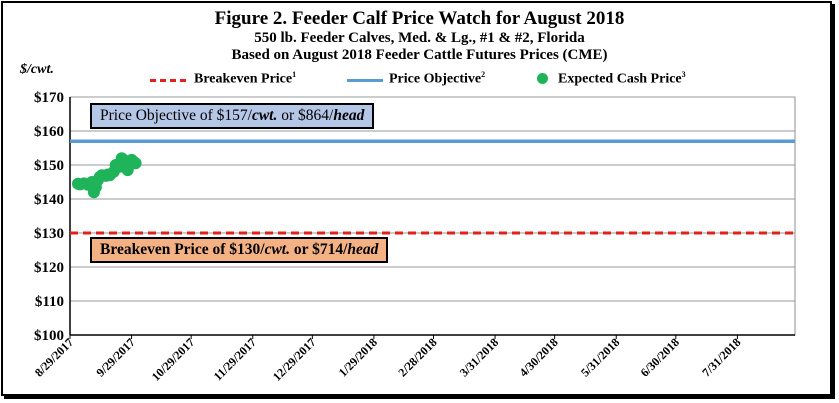 Image resolution: width=839 pixels, height=403 pixels. Describe the element at coordinates (294, 74) in the screenshot. I see `legend-footnote-1: 1` at that location.